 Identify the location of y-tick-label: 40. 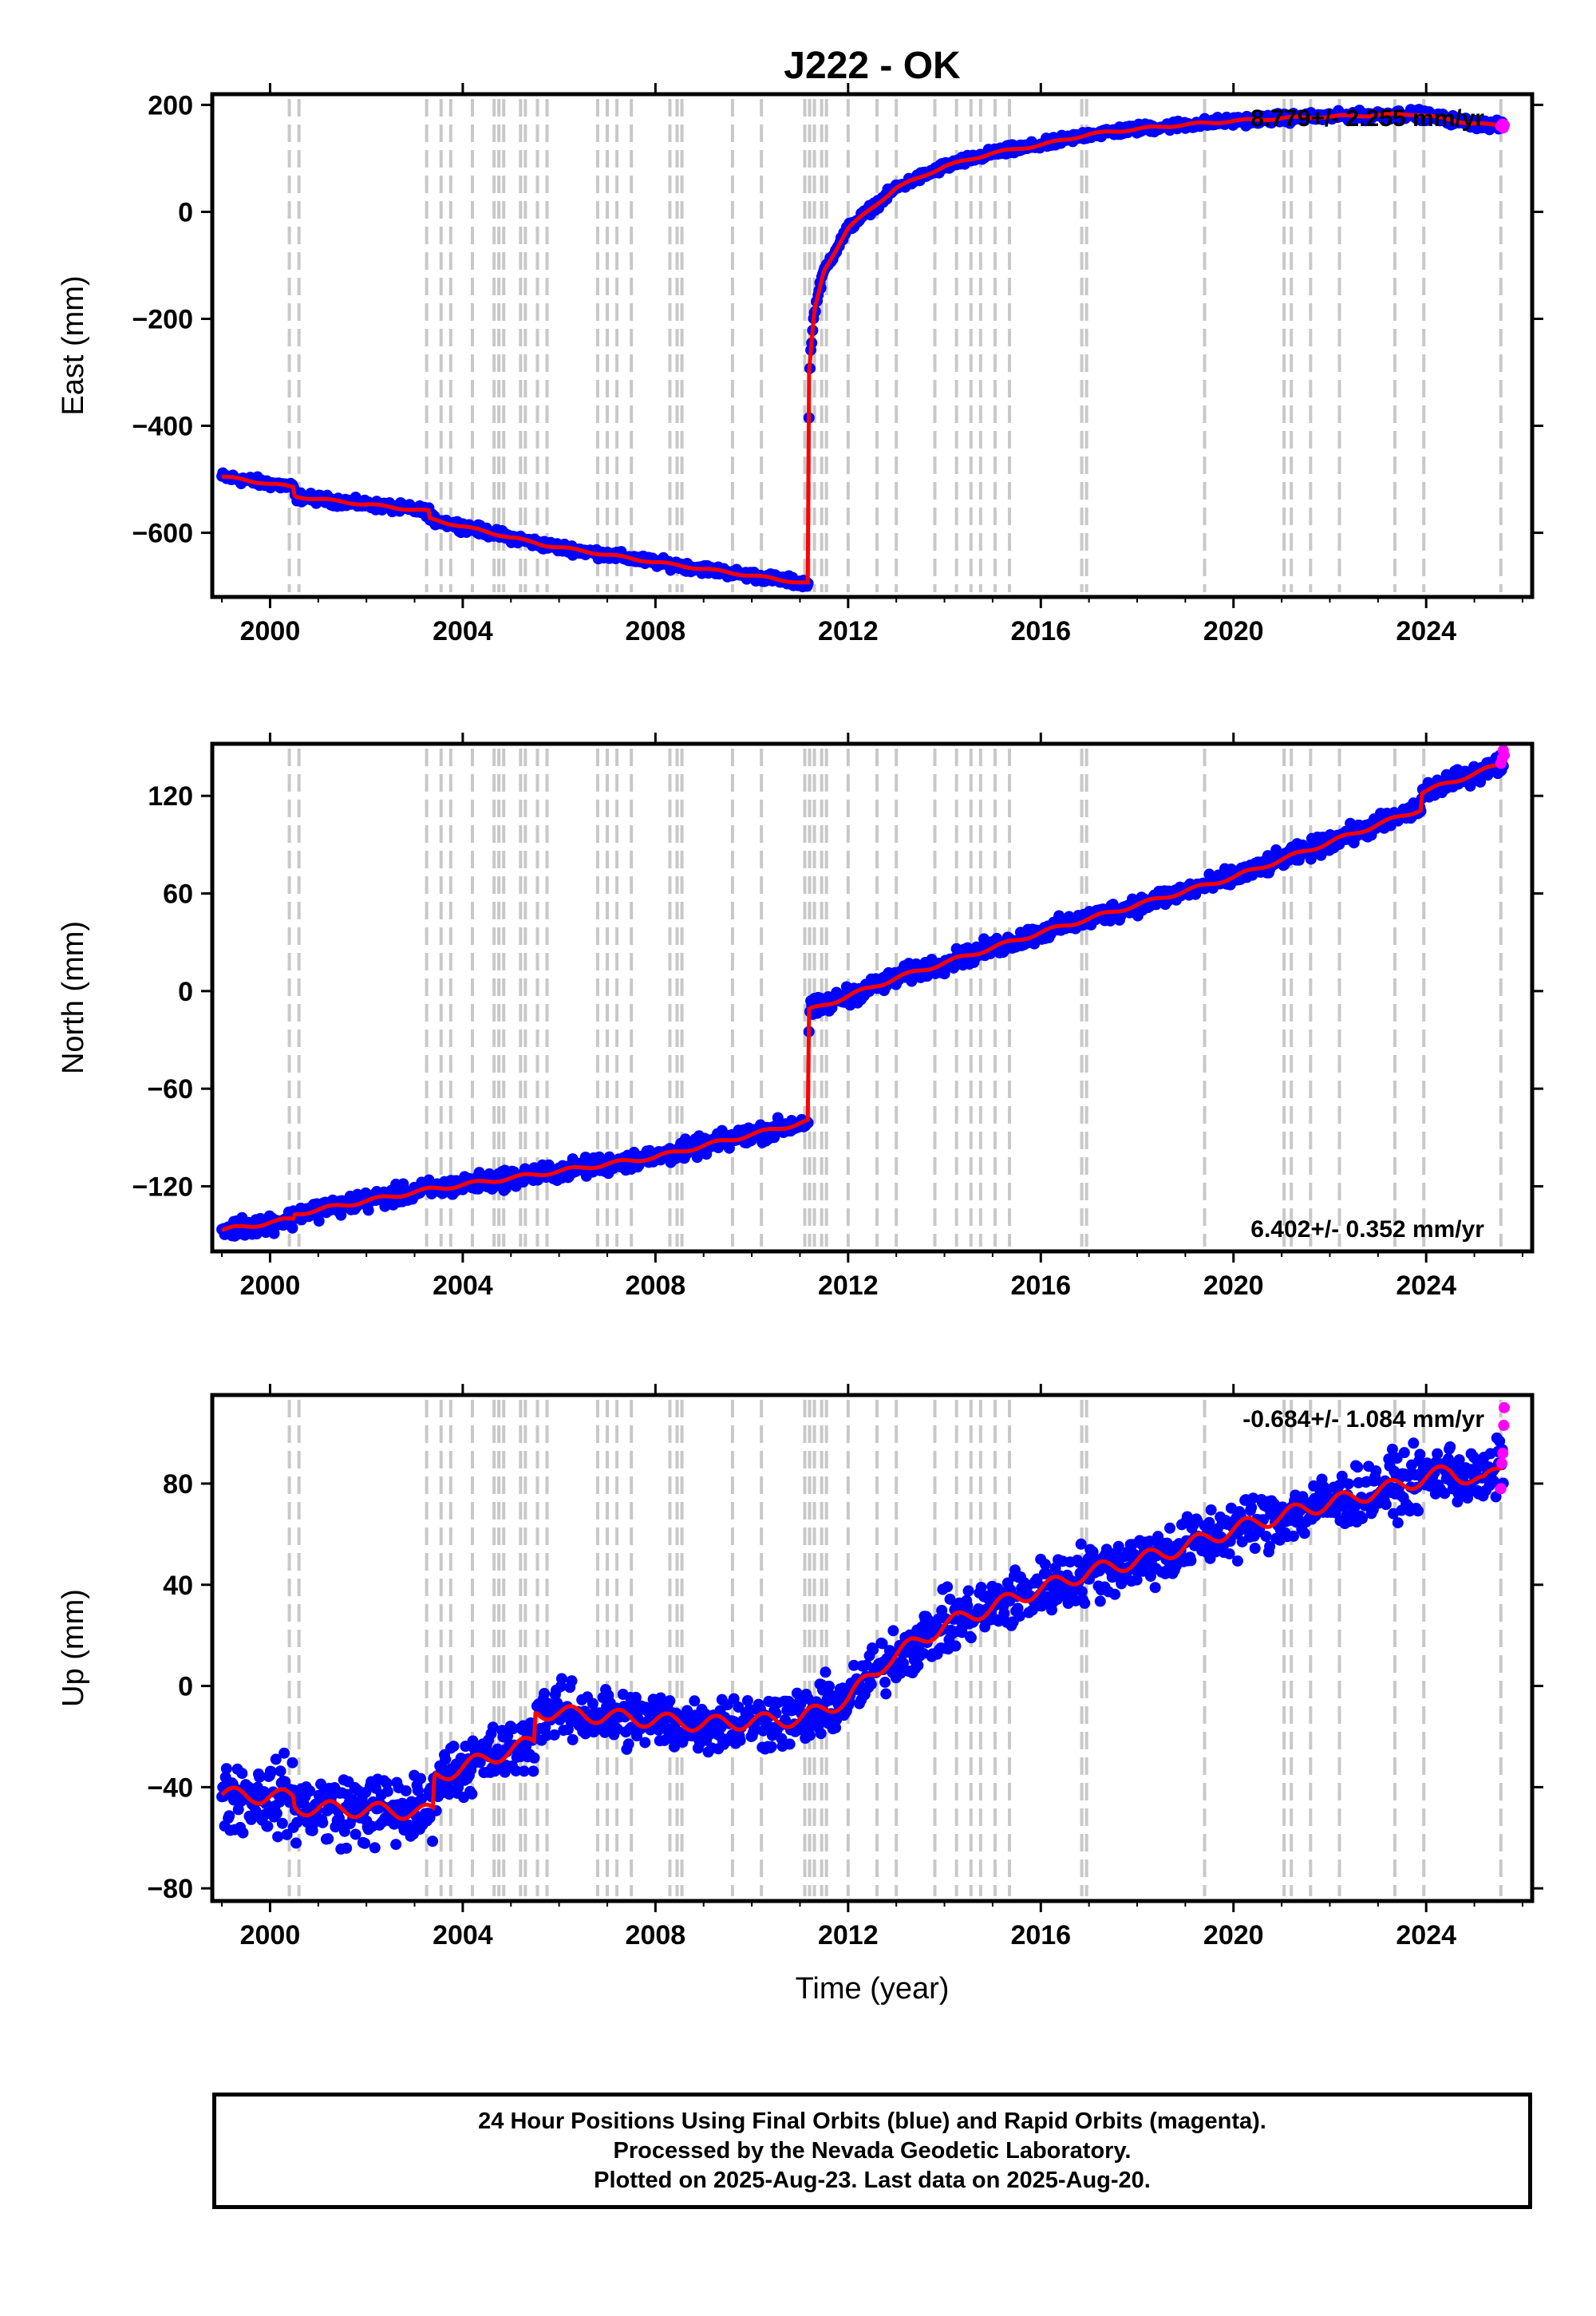
(178, 1586).